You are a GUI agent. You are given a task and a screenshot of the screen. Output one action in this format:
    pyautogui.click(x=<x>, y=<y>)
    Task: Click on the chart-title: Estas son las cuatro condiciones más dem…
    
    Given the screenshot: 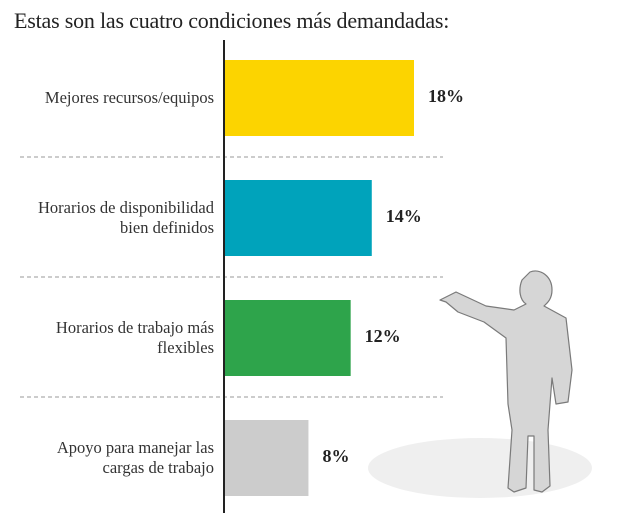 What is the action you would take?
    pyautogui.click(x=232, y=20)
    